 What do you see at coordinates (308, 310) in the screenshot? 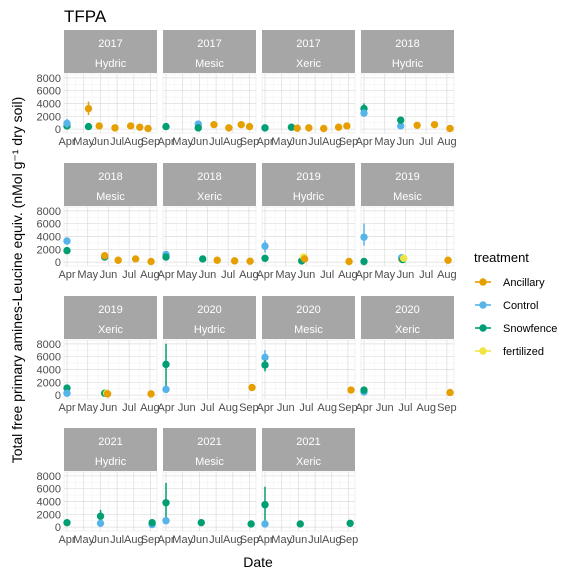
I see `strip-year-label: 2020` at bounding box center [308, 310].